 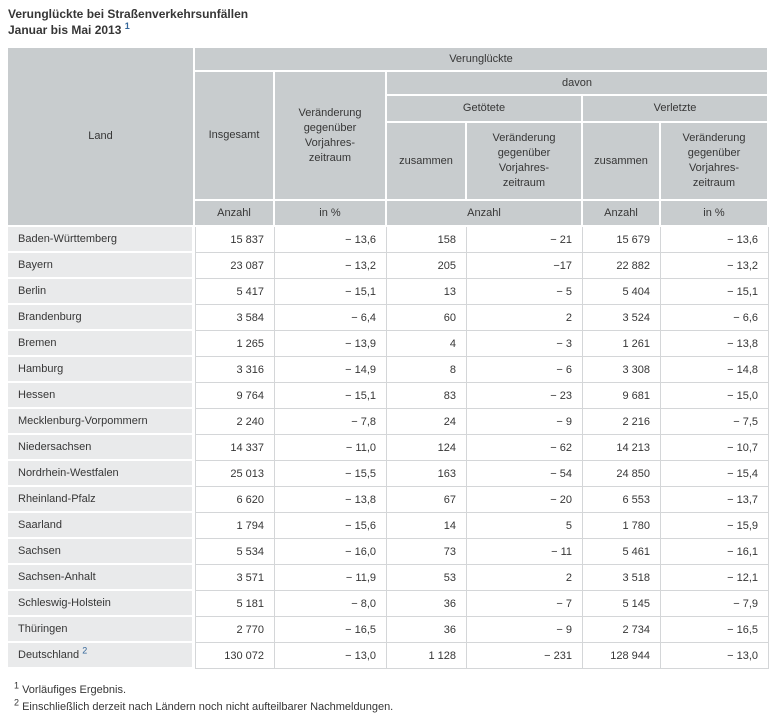 I want to click on verletzte-cell: 1 261, so click(x=622, y=344).